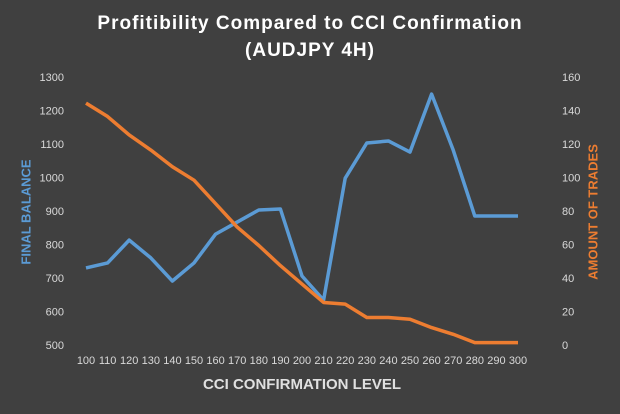 Image resolution: width=620 pixels, height=414 pixels. Describe the element at coordinates (52, 111) in the screenshot. I see `y-tick-label: 1200` at that location.